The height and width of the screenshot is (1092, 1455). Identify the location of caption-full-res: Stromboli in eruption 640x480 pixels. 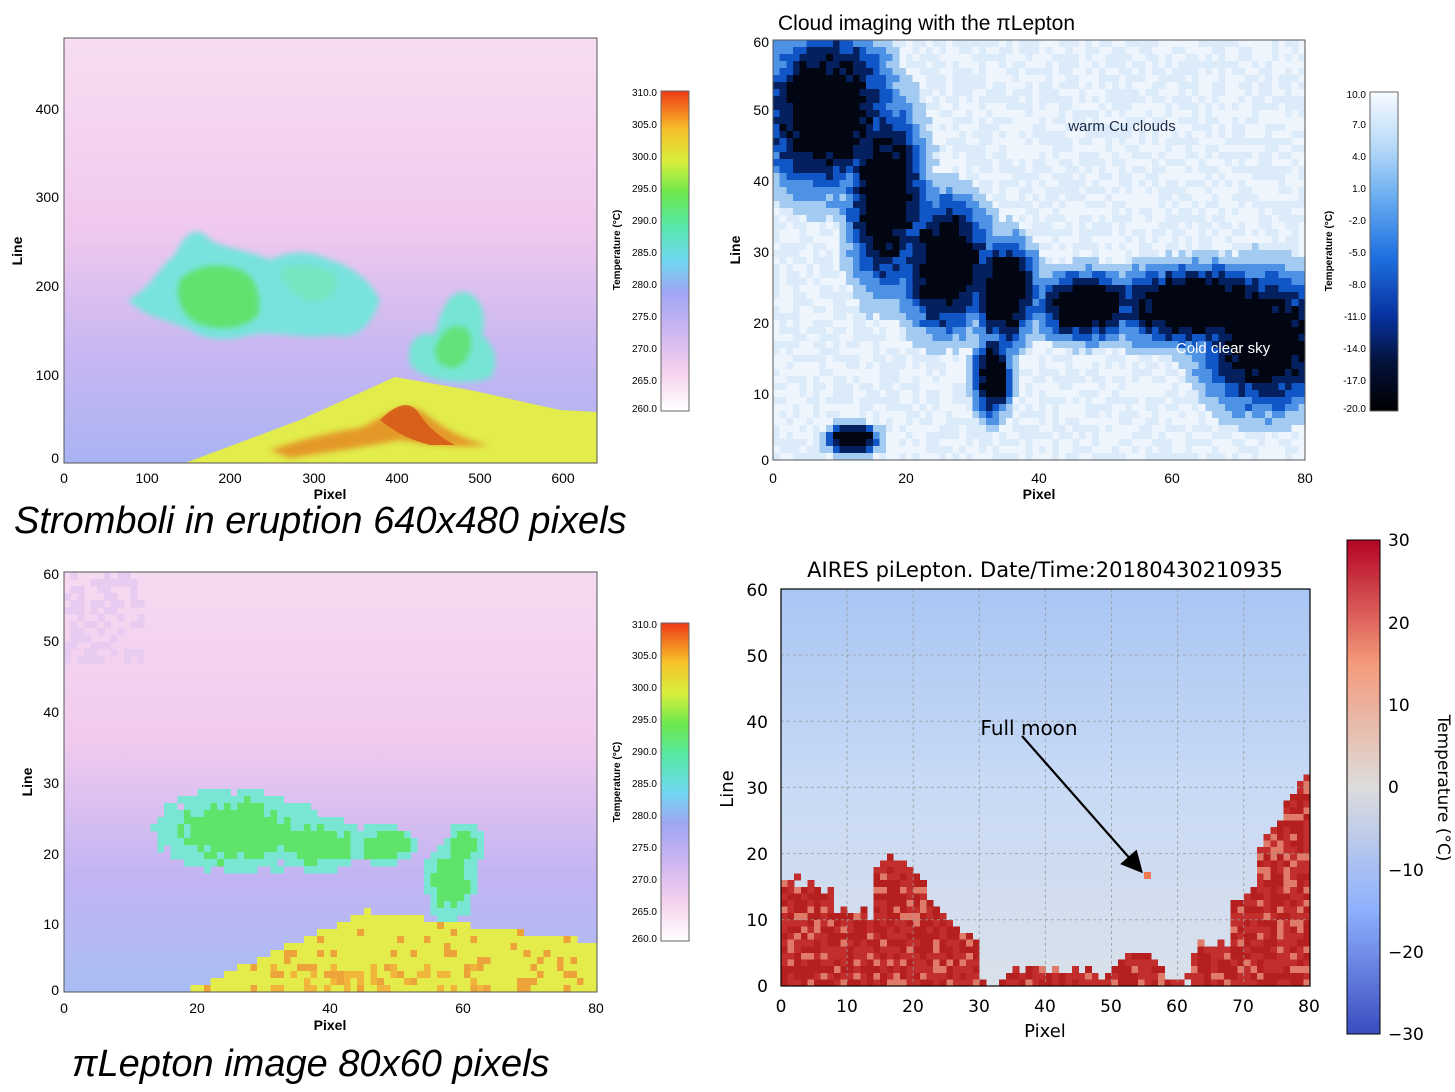
(320, 521).